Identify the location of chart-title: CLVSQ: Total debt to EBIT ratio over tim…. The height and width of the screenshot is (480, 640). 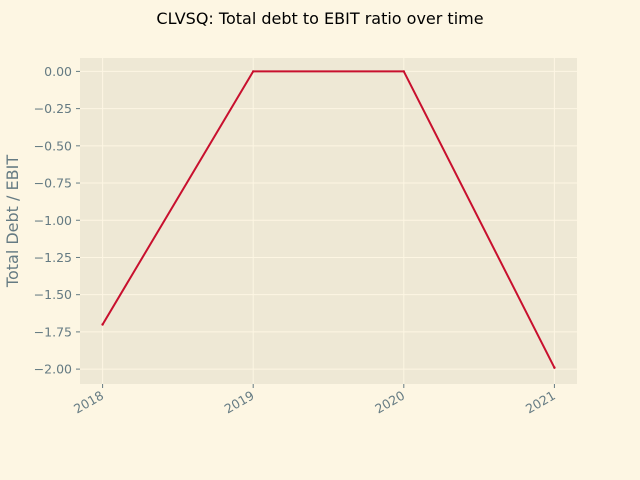
(319, 18).